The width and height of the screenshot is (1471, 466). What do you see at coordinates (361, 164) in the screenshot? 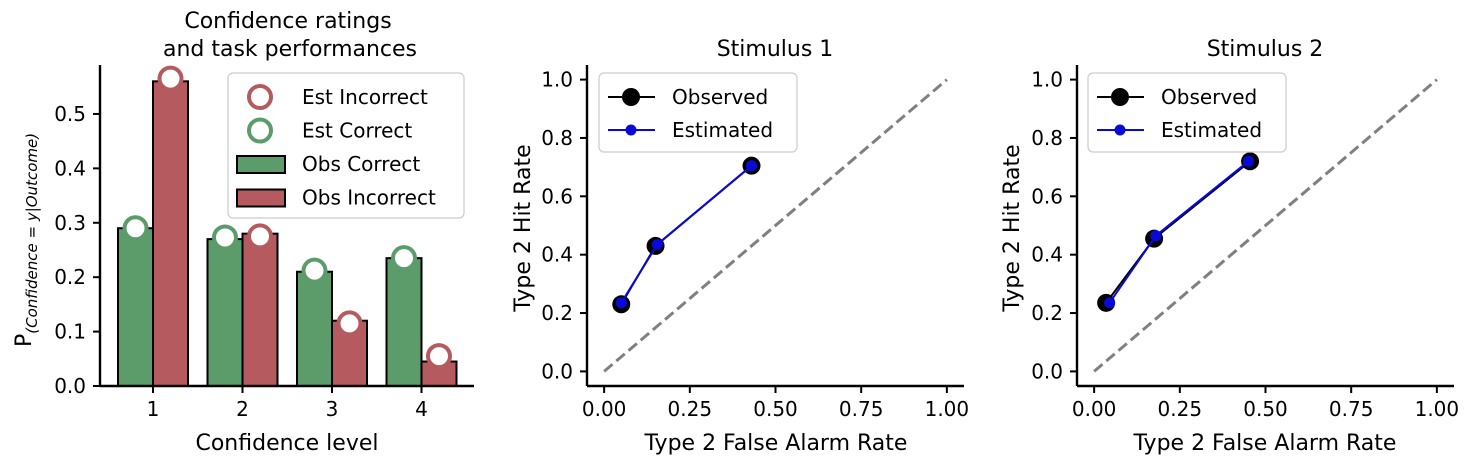
I see `legend-label: Obs Correct` at bounding box center [361, 164].